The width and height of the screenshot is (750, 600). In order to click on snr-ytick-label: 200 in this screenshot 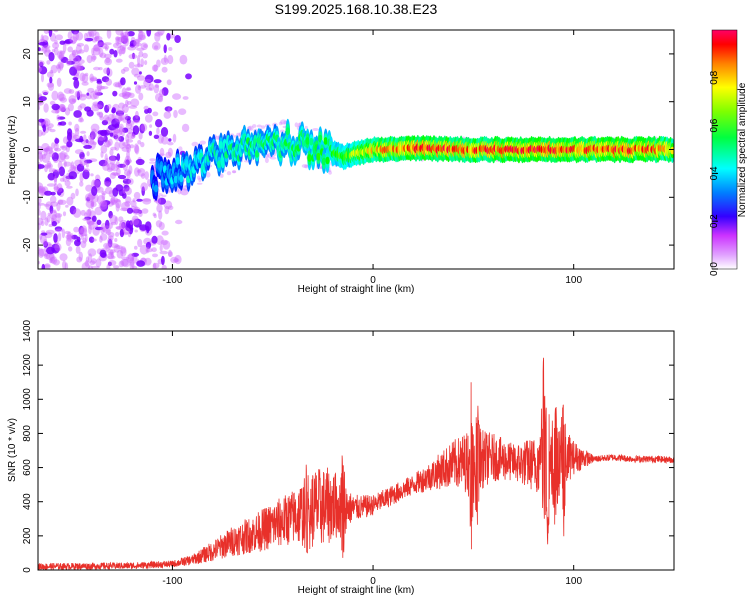, I will do `click(27, 535)`.